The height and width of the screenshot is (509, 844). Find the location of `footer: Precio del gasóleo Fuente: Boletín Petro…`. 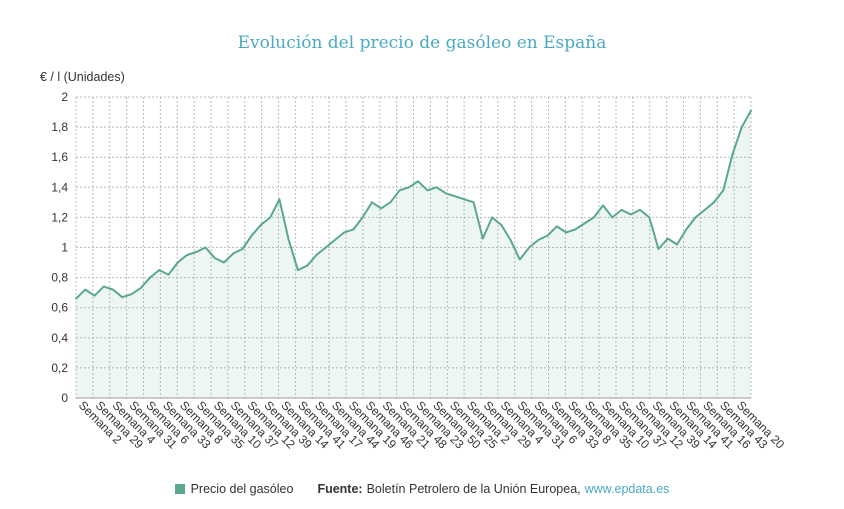

footer: Precio del gasóleo Fuente: Boletín Petro… is located at coordinates (422, 489).